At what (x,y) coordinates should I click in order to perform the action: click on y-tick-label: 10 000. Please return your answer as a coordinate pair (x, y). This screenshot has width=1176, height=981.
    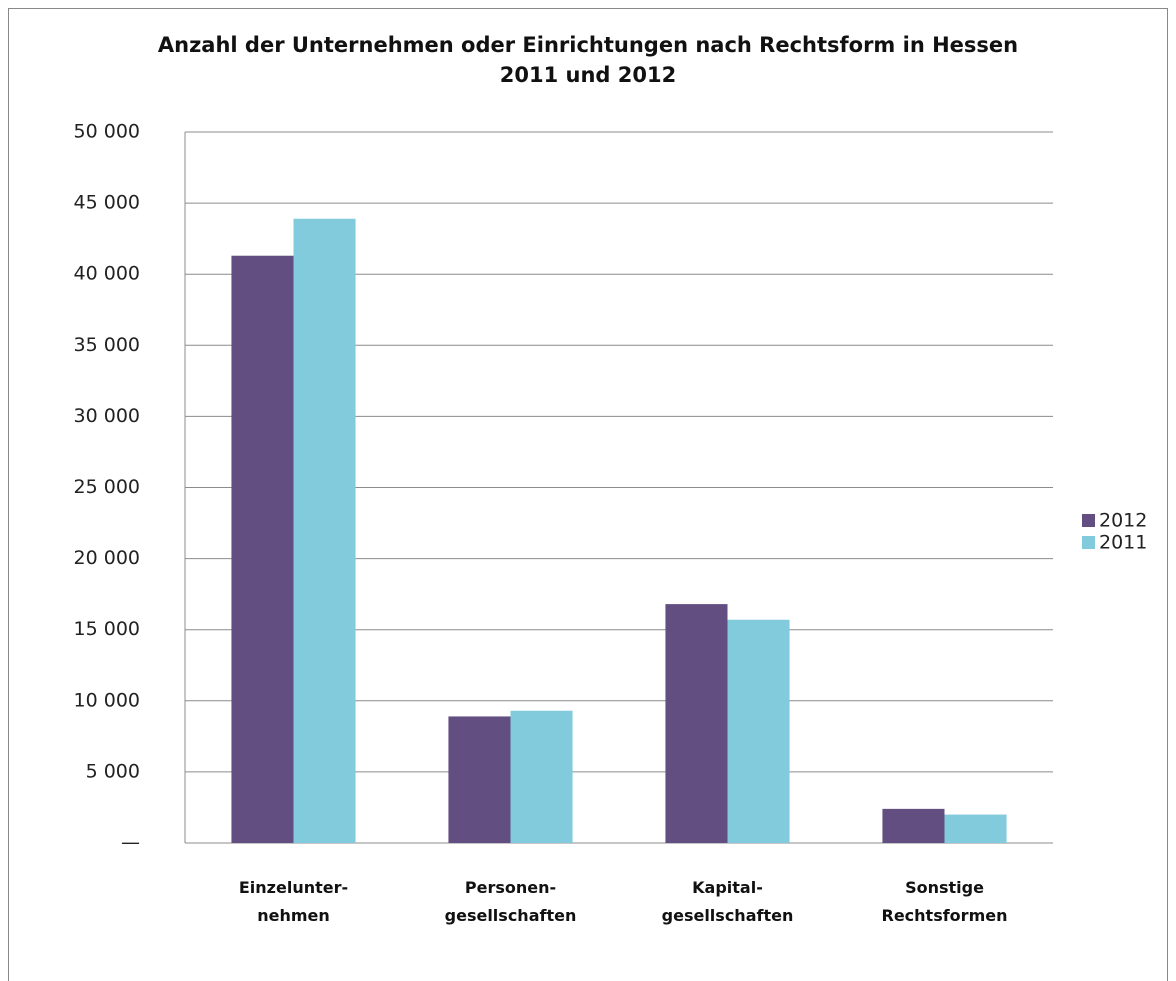
    Looking at the image, I should click on (107, 700).